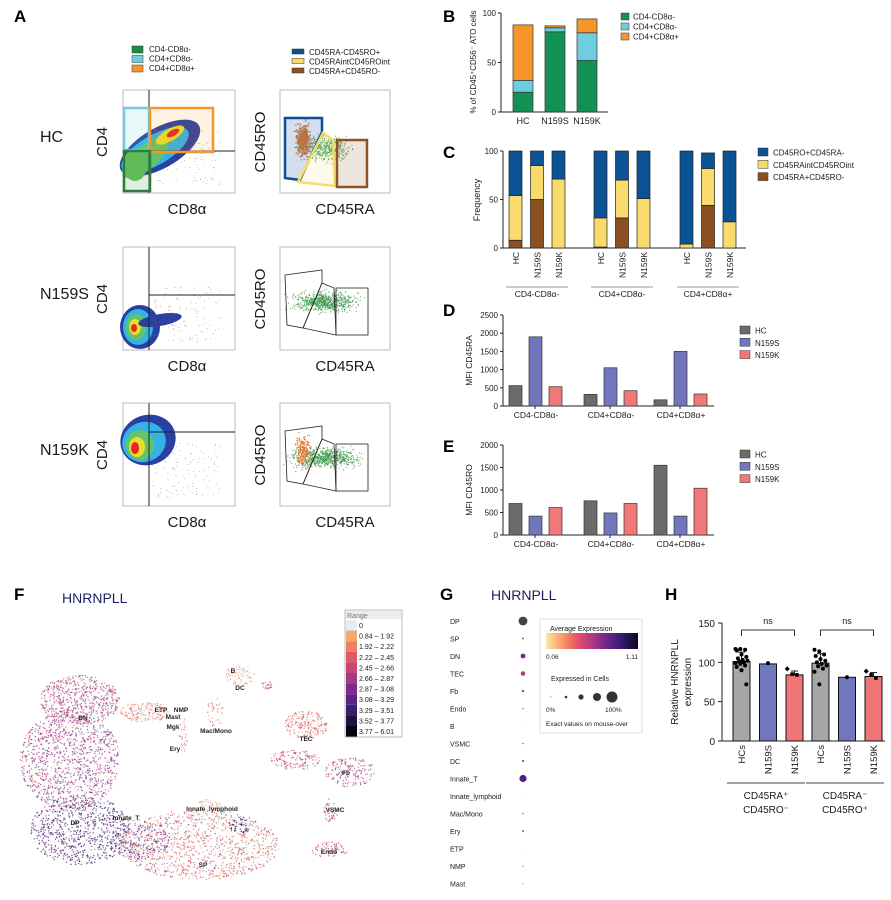 This screenshot has height=900, width=891. I want to click on x-tick-label: CD4-CD8α-, so click(536, 544).